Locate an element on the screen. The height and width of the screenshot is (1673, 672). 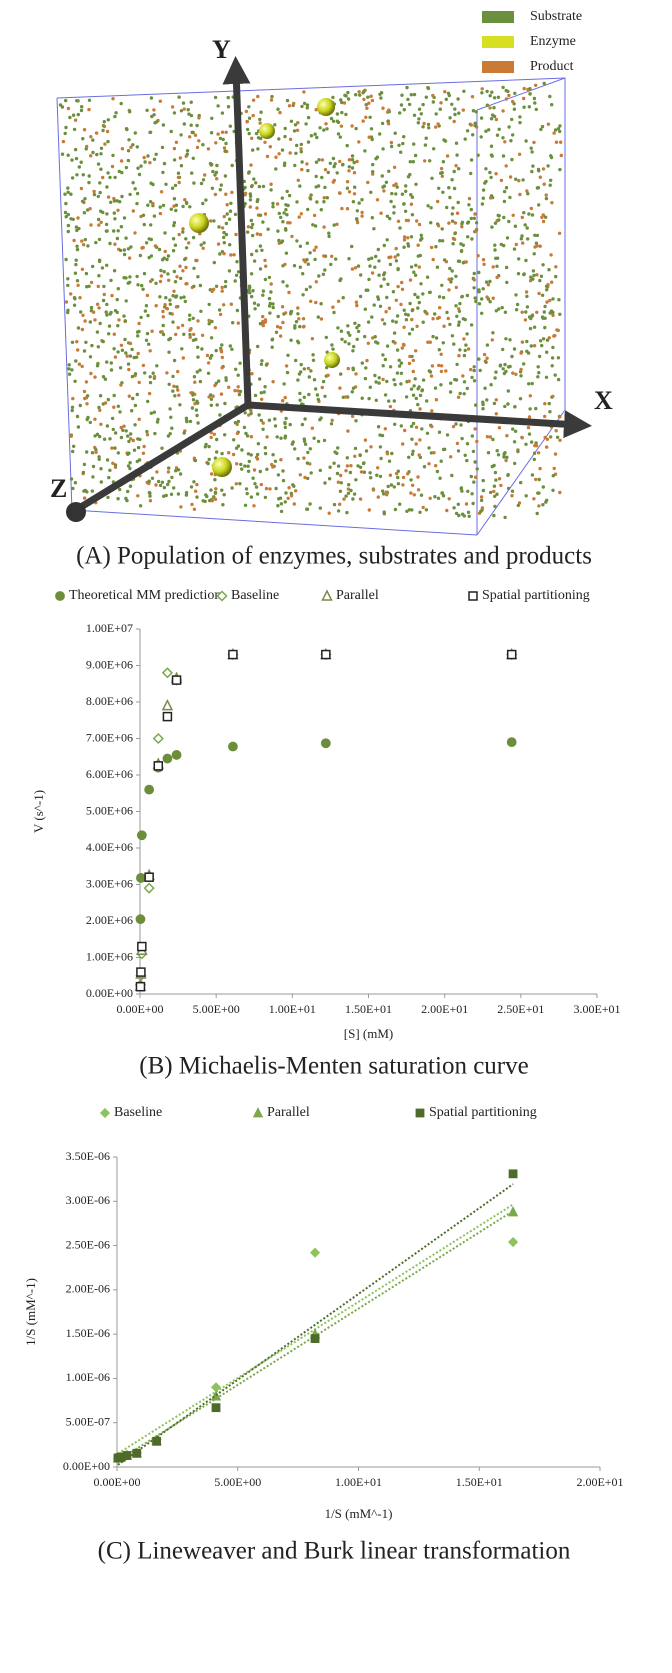
y-tick-label: 1.00E-06 is located at coordinates (88, 1377).